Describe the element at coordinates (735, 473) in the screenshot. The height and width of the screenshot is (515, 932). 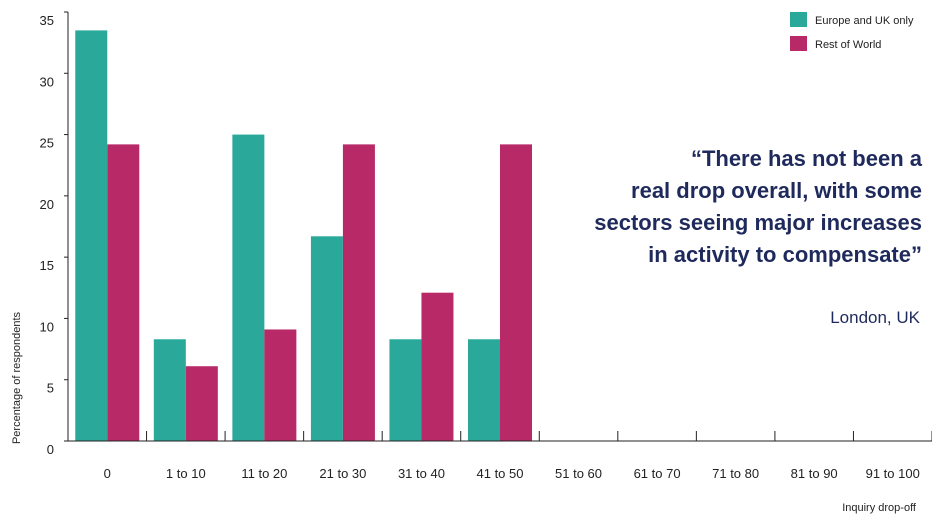
I see `x-tick-label: 71 to 80` at that location.